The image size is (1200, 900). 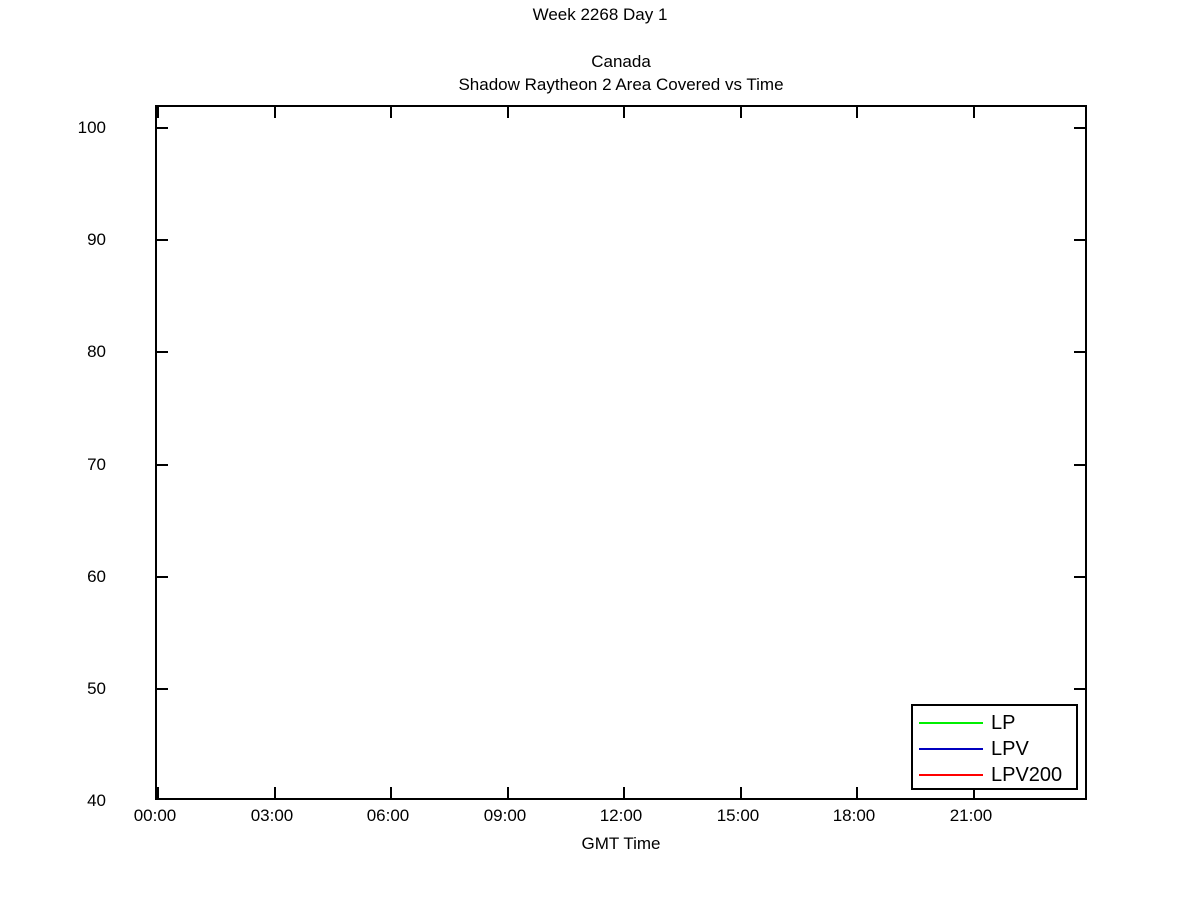 What do you see at coordinates (272, 815) in the screenshot?
I see `x-tick-label-0300: 03:00` at bounding box center [272, 815].